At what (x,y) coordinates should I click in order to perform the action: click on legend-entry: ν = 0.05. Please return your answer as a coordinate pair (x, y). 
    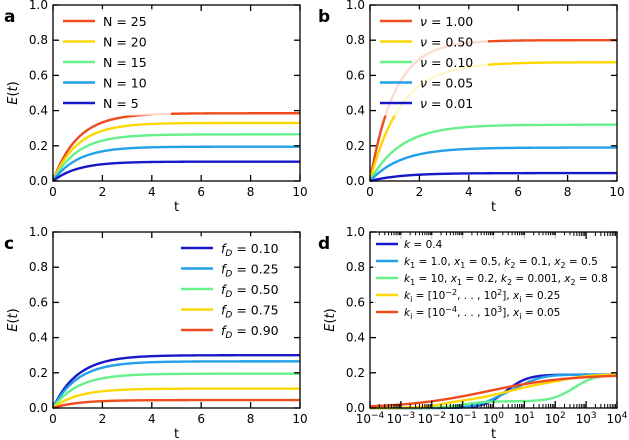
    Looking at the image, I should click on (446, 83).